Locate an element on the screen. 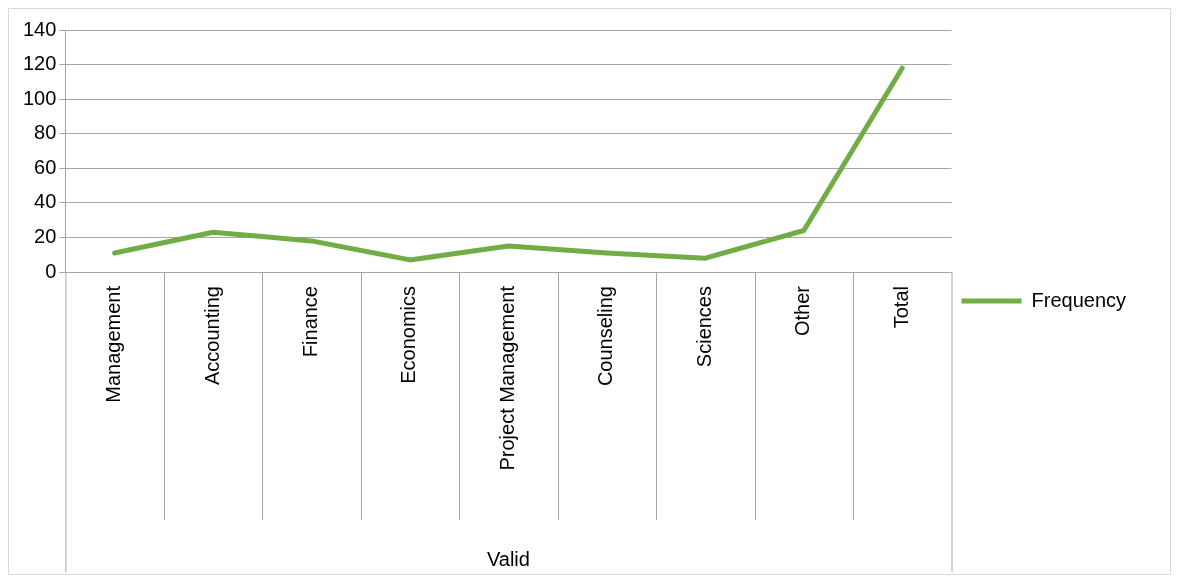 This screenshot has height=582, width=1179. x-tick-label: Accounting is located at coordinates (211, 335).